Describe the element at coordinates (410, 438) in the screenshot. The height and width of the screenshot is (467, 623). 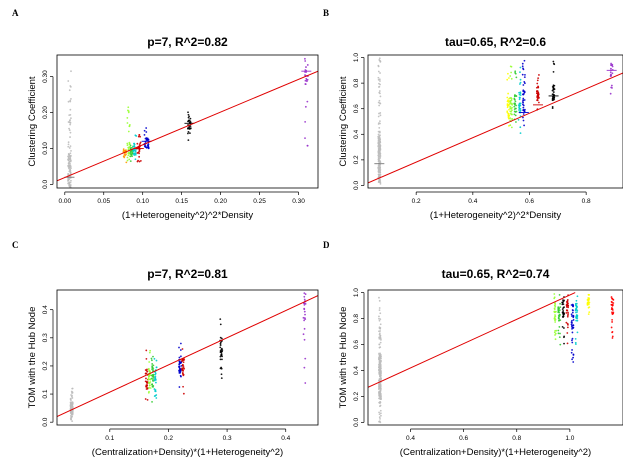
I see `x-tick-label: 0.4` at that location.